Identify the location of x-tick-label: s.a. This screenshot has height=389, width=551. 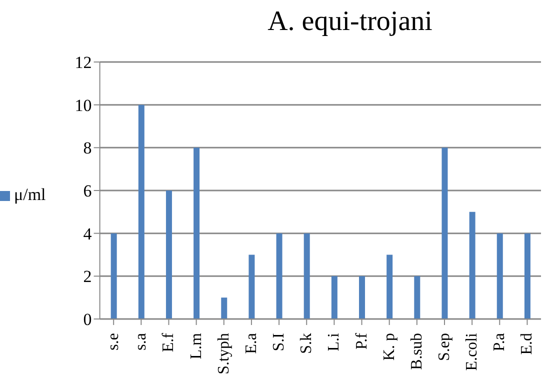
(141, 341).